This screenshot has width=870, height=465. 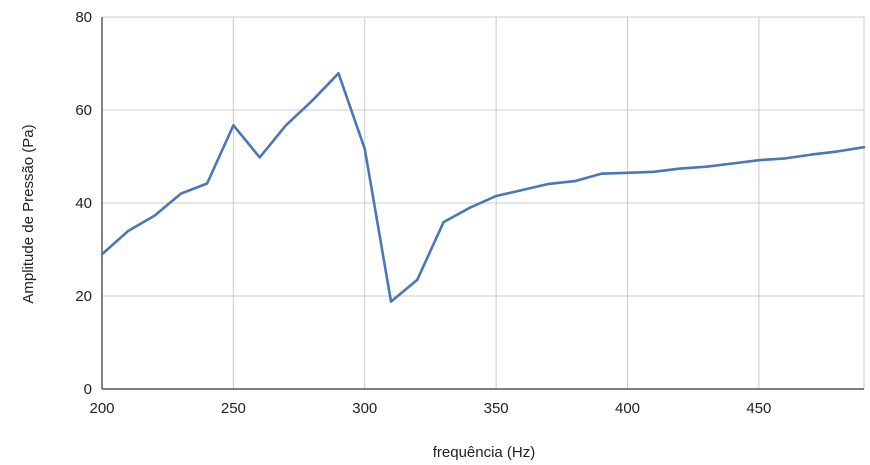 I want to click on x-tick-label: 200, so click(x=101, y=408).